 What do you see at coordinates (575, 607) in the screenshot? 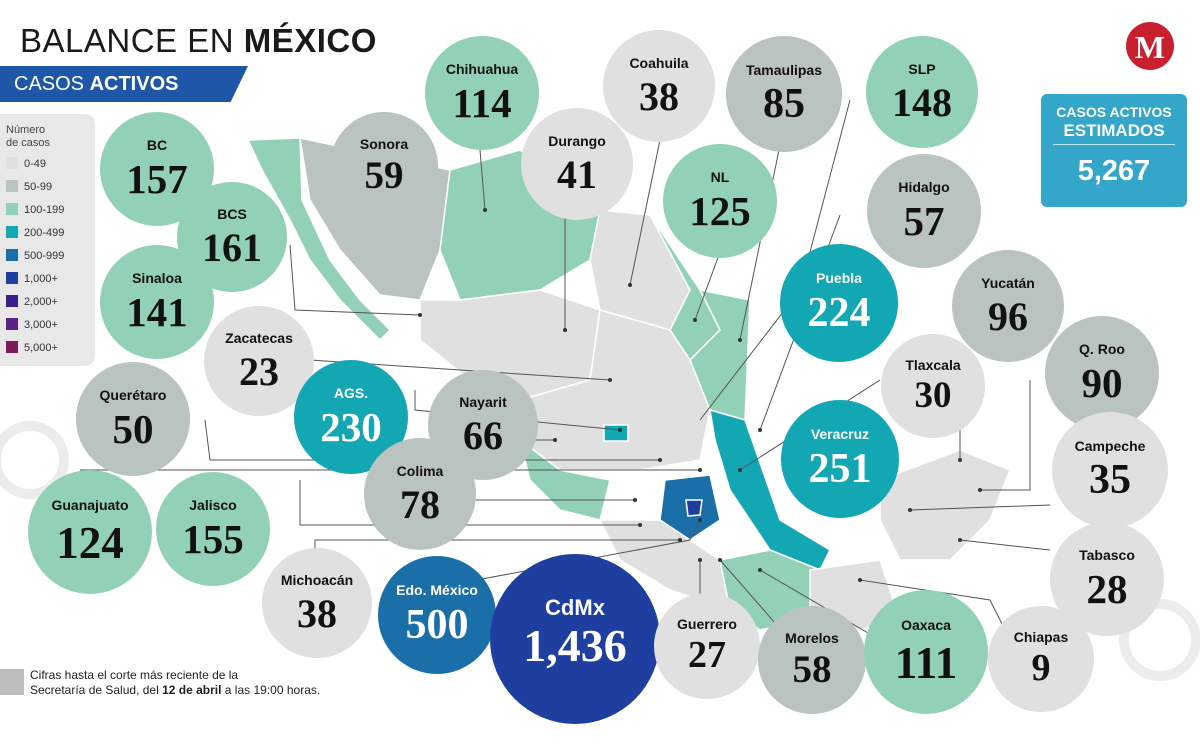
I see `state-name: CdMx` at bounding box center [575, 607].